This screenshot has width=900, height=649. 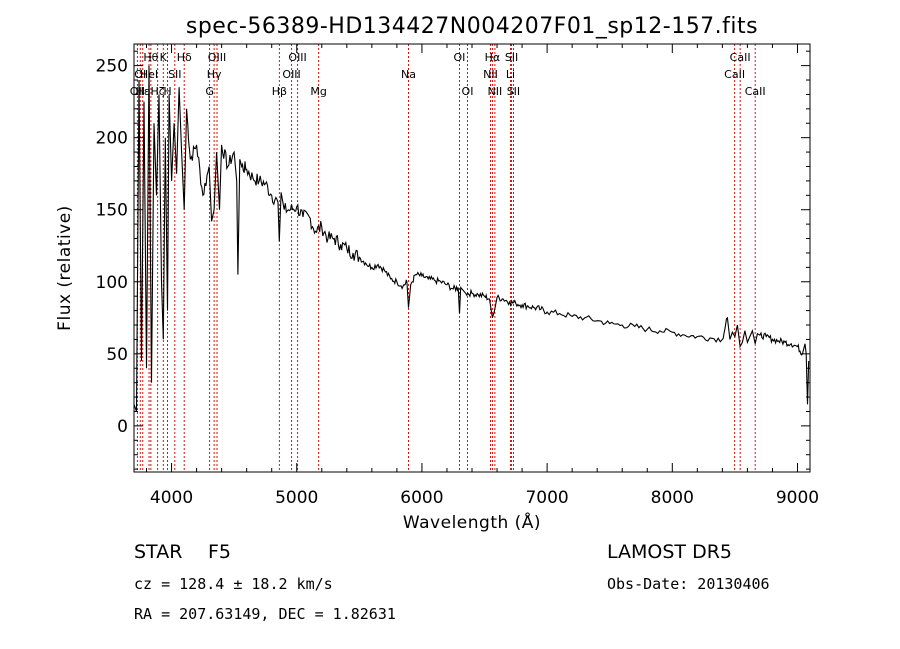 What do you see at coordinates (669, 552) in the screenshot?
I see `survey-name: LAMOST DR5` at bounding box center [669, 552].